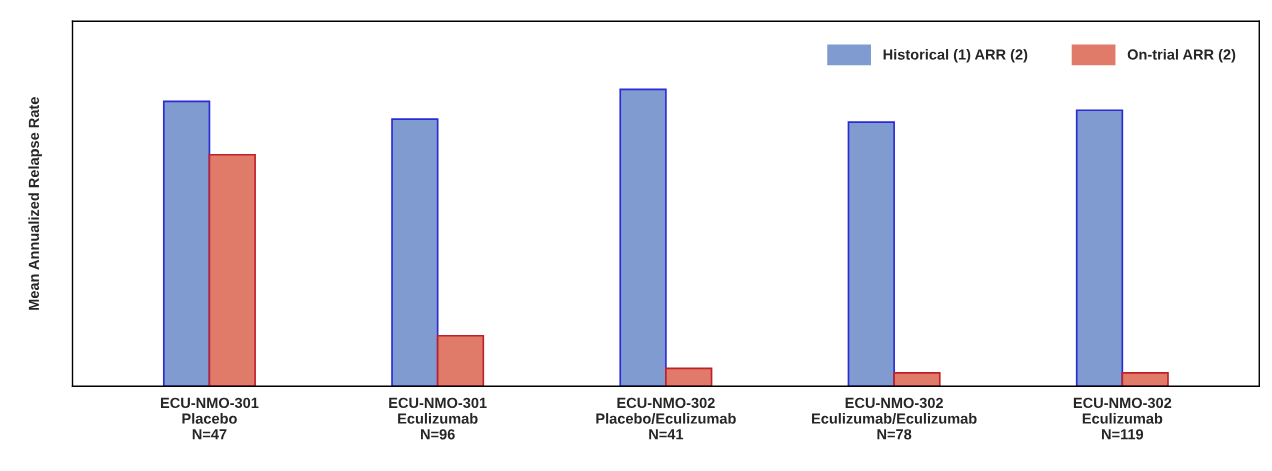 This screenshot has height=471, width=1272. I want to click on x-tick-label: ECU-NMO-301 Placebo N=47, so click(209, 418).